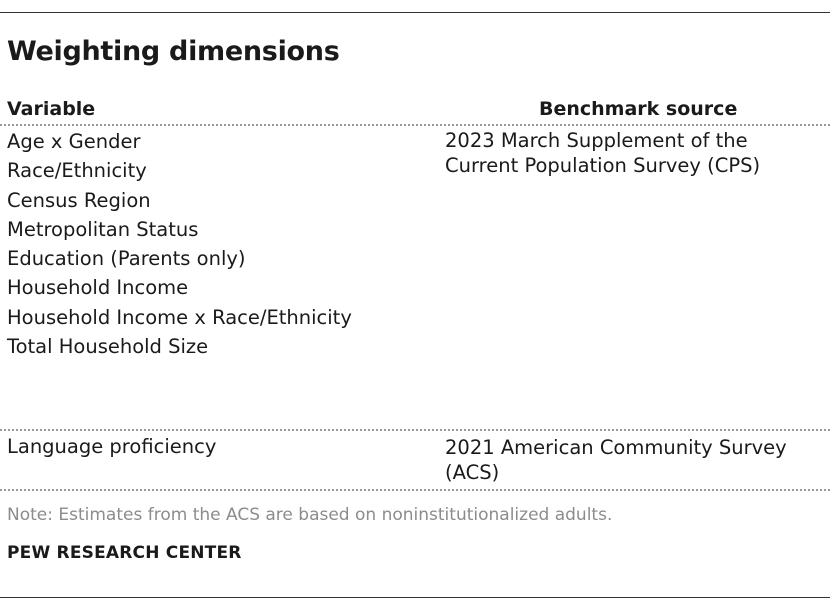  Describe the element at coordinates (108, 347) in the screenshot. I see `table-cell-variable: Total Household Size` at that location.